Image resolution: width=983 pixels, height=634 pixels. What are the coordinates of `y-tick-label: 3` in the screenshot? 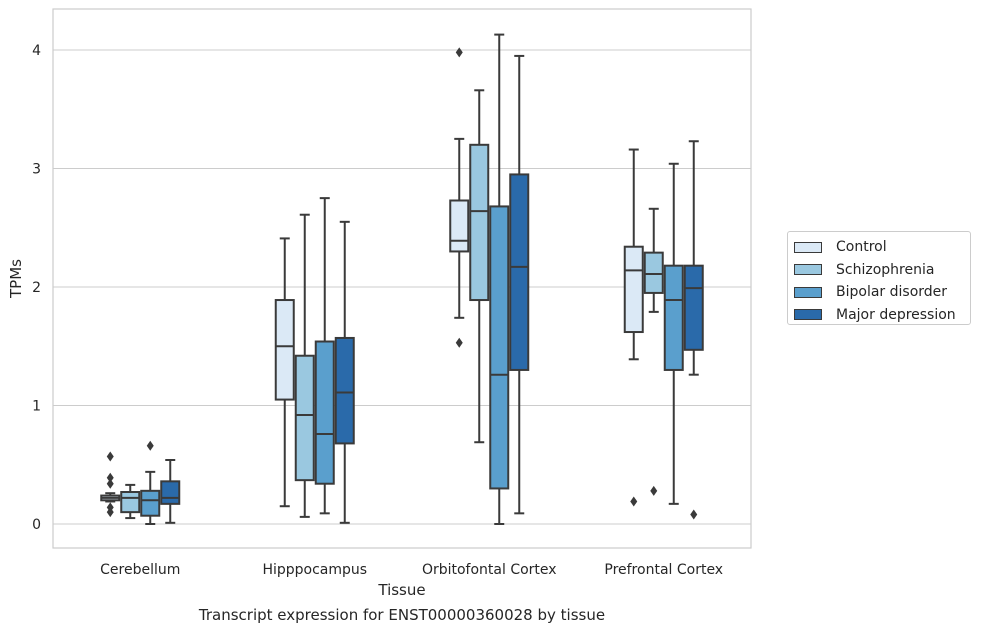 It's located at (36, 170).